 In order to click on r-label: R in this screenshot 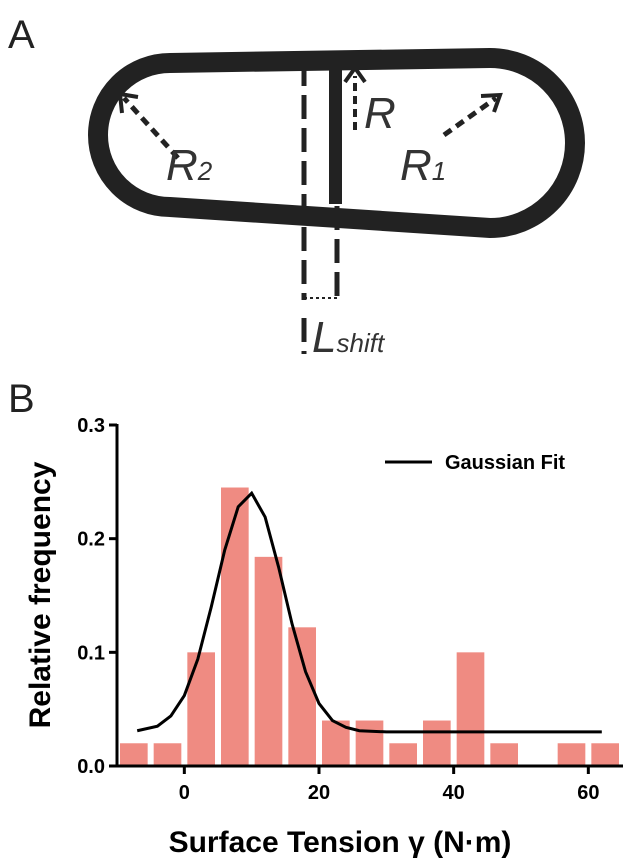, I will do `click(380, 113)`.